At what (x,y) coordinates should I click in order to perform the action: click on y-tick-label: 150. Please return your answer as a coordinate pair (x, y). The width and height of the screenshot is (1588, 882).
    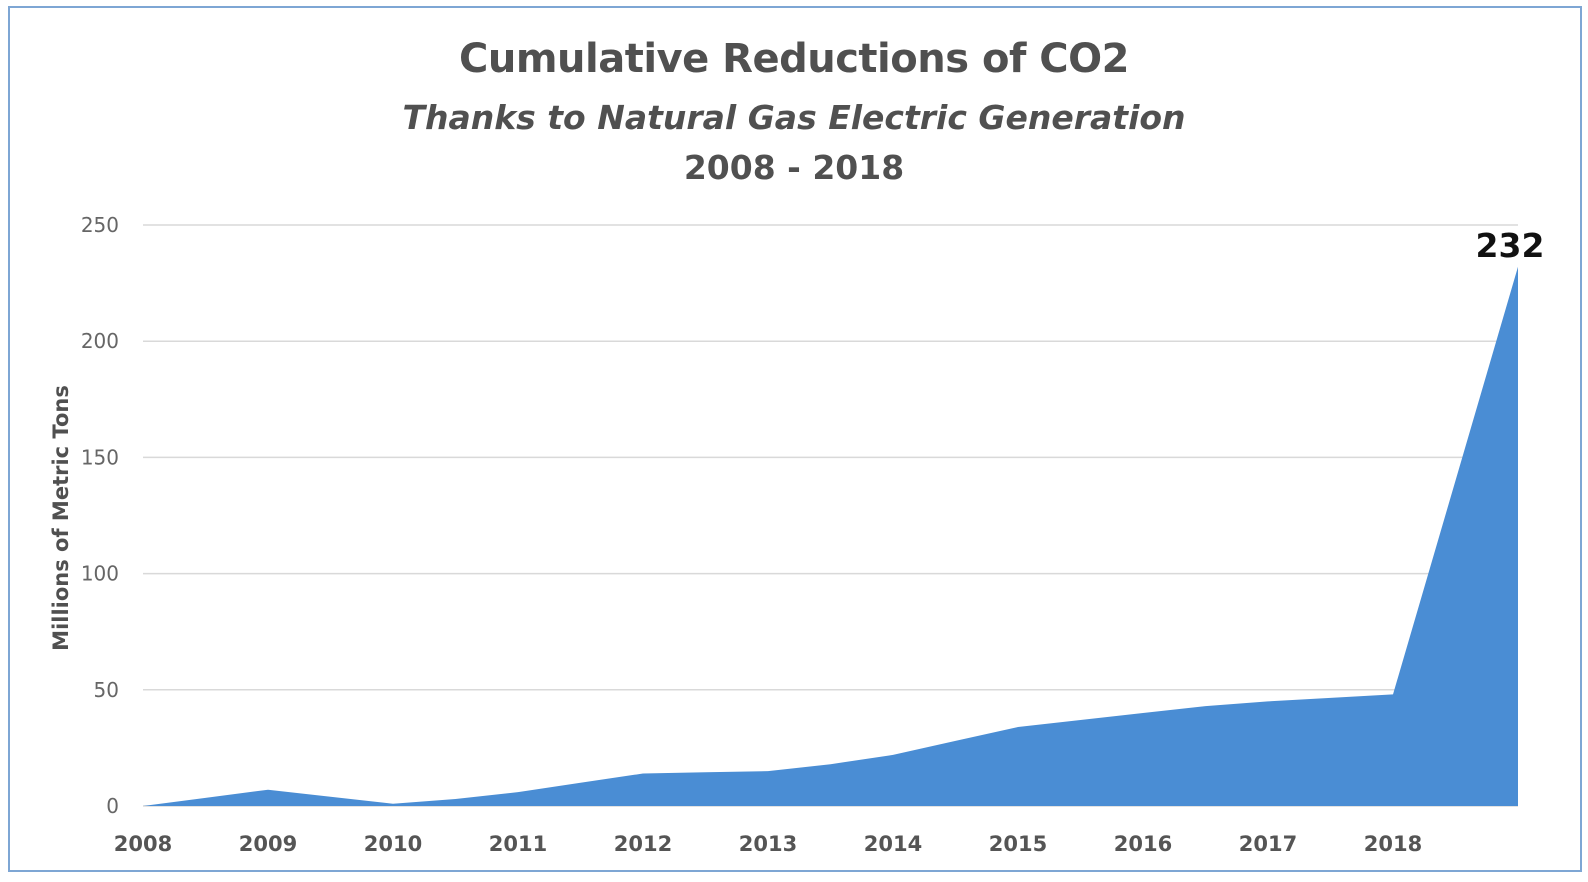
    Looking at the image, I should click on (100, 457).